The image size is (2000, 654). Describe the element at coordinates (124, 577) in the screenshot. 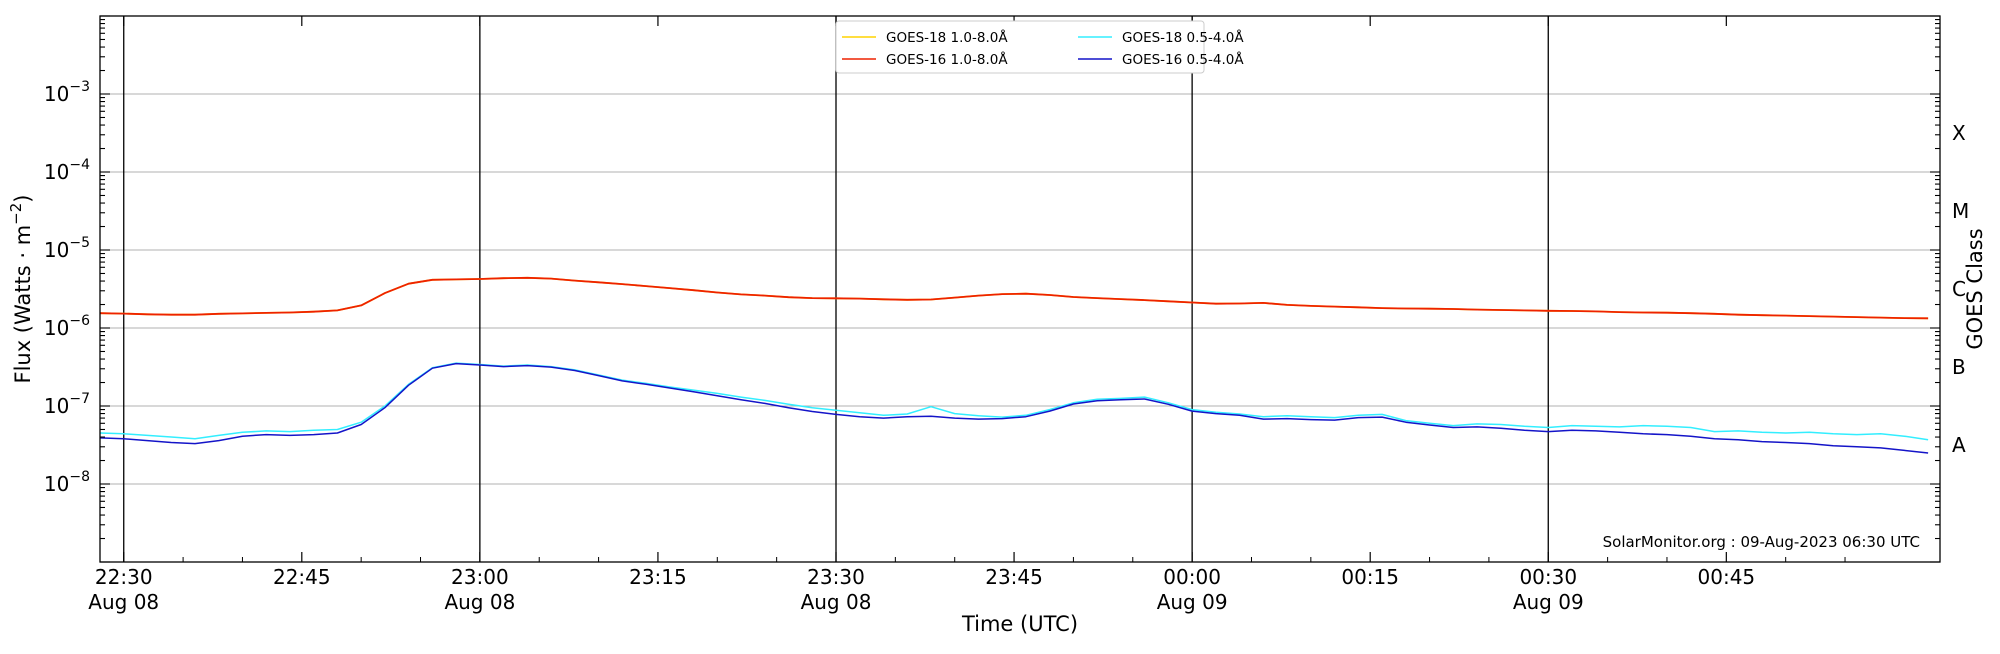

I see `x-tick-label: 22:30` at that location.